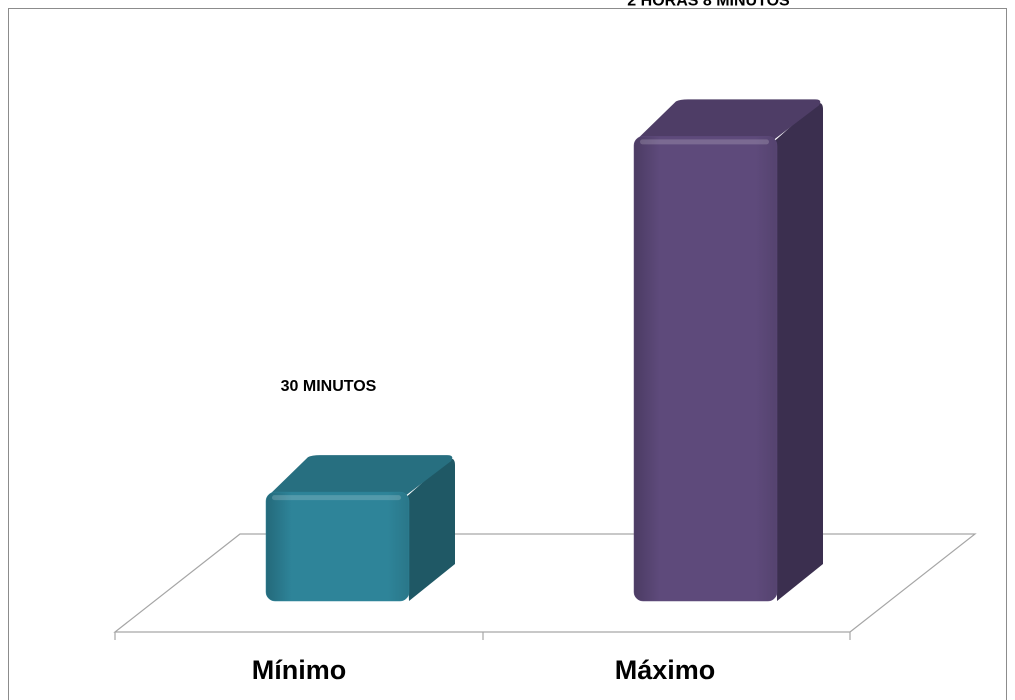 The width and height of the screenshot is (1015, 700). Describe the element at coordinates (329, 386) in the screenshot. I see `data-label-1: 30 MINUTOS` at that location.